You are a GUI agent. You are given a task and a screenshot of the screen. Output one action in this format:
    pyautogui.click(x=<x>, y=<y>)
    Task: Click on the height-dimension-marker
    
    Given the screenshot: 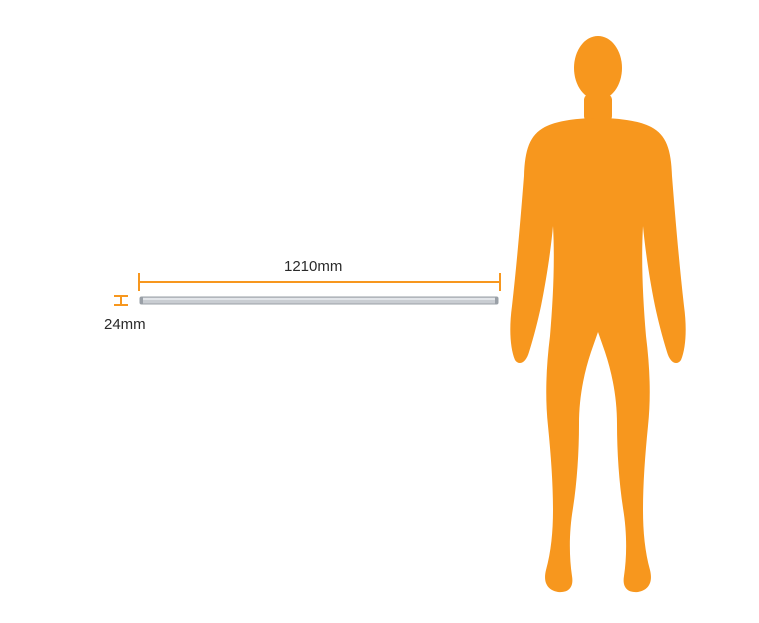 What is the action you would take?
    pyautogui.click(x=121, y=300)
    